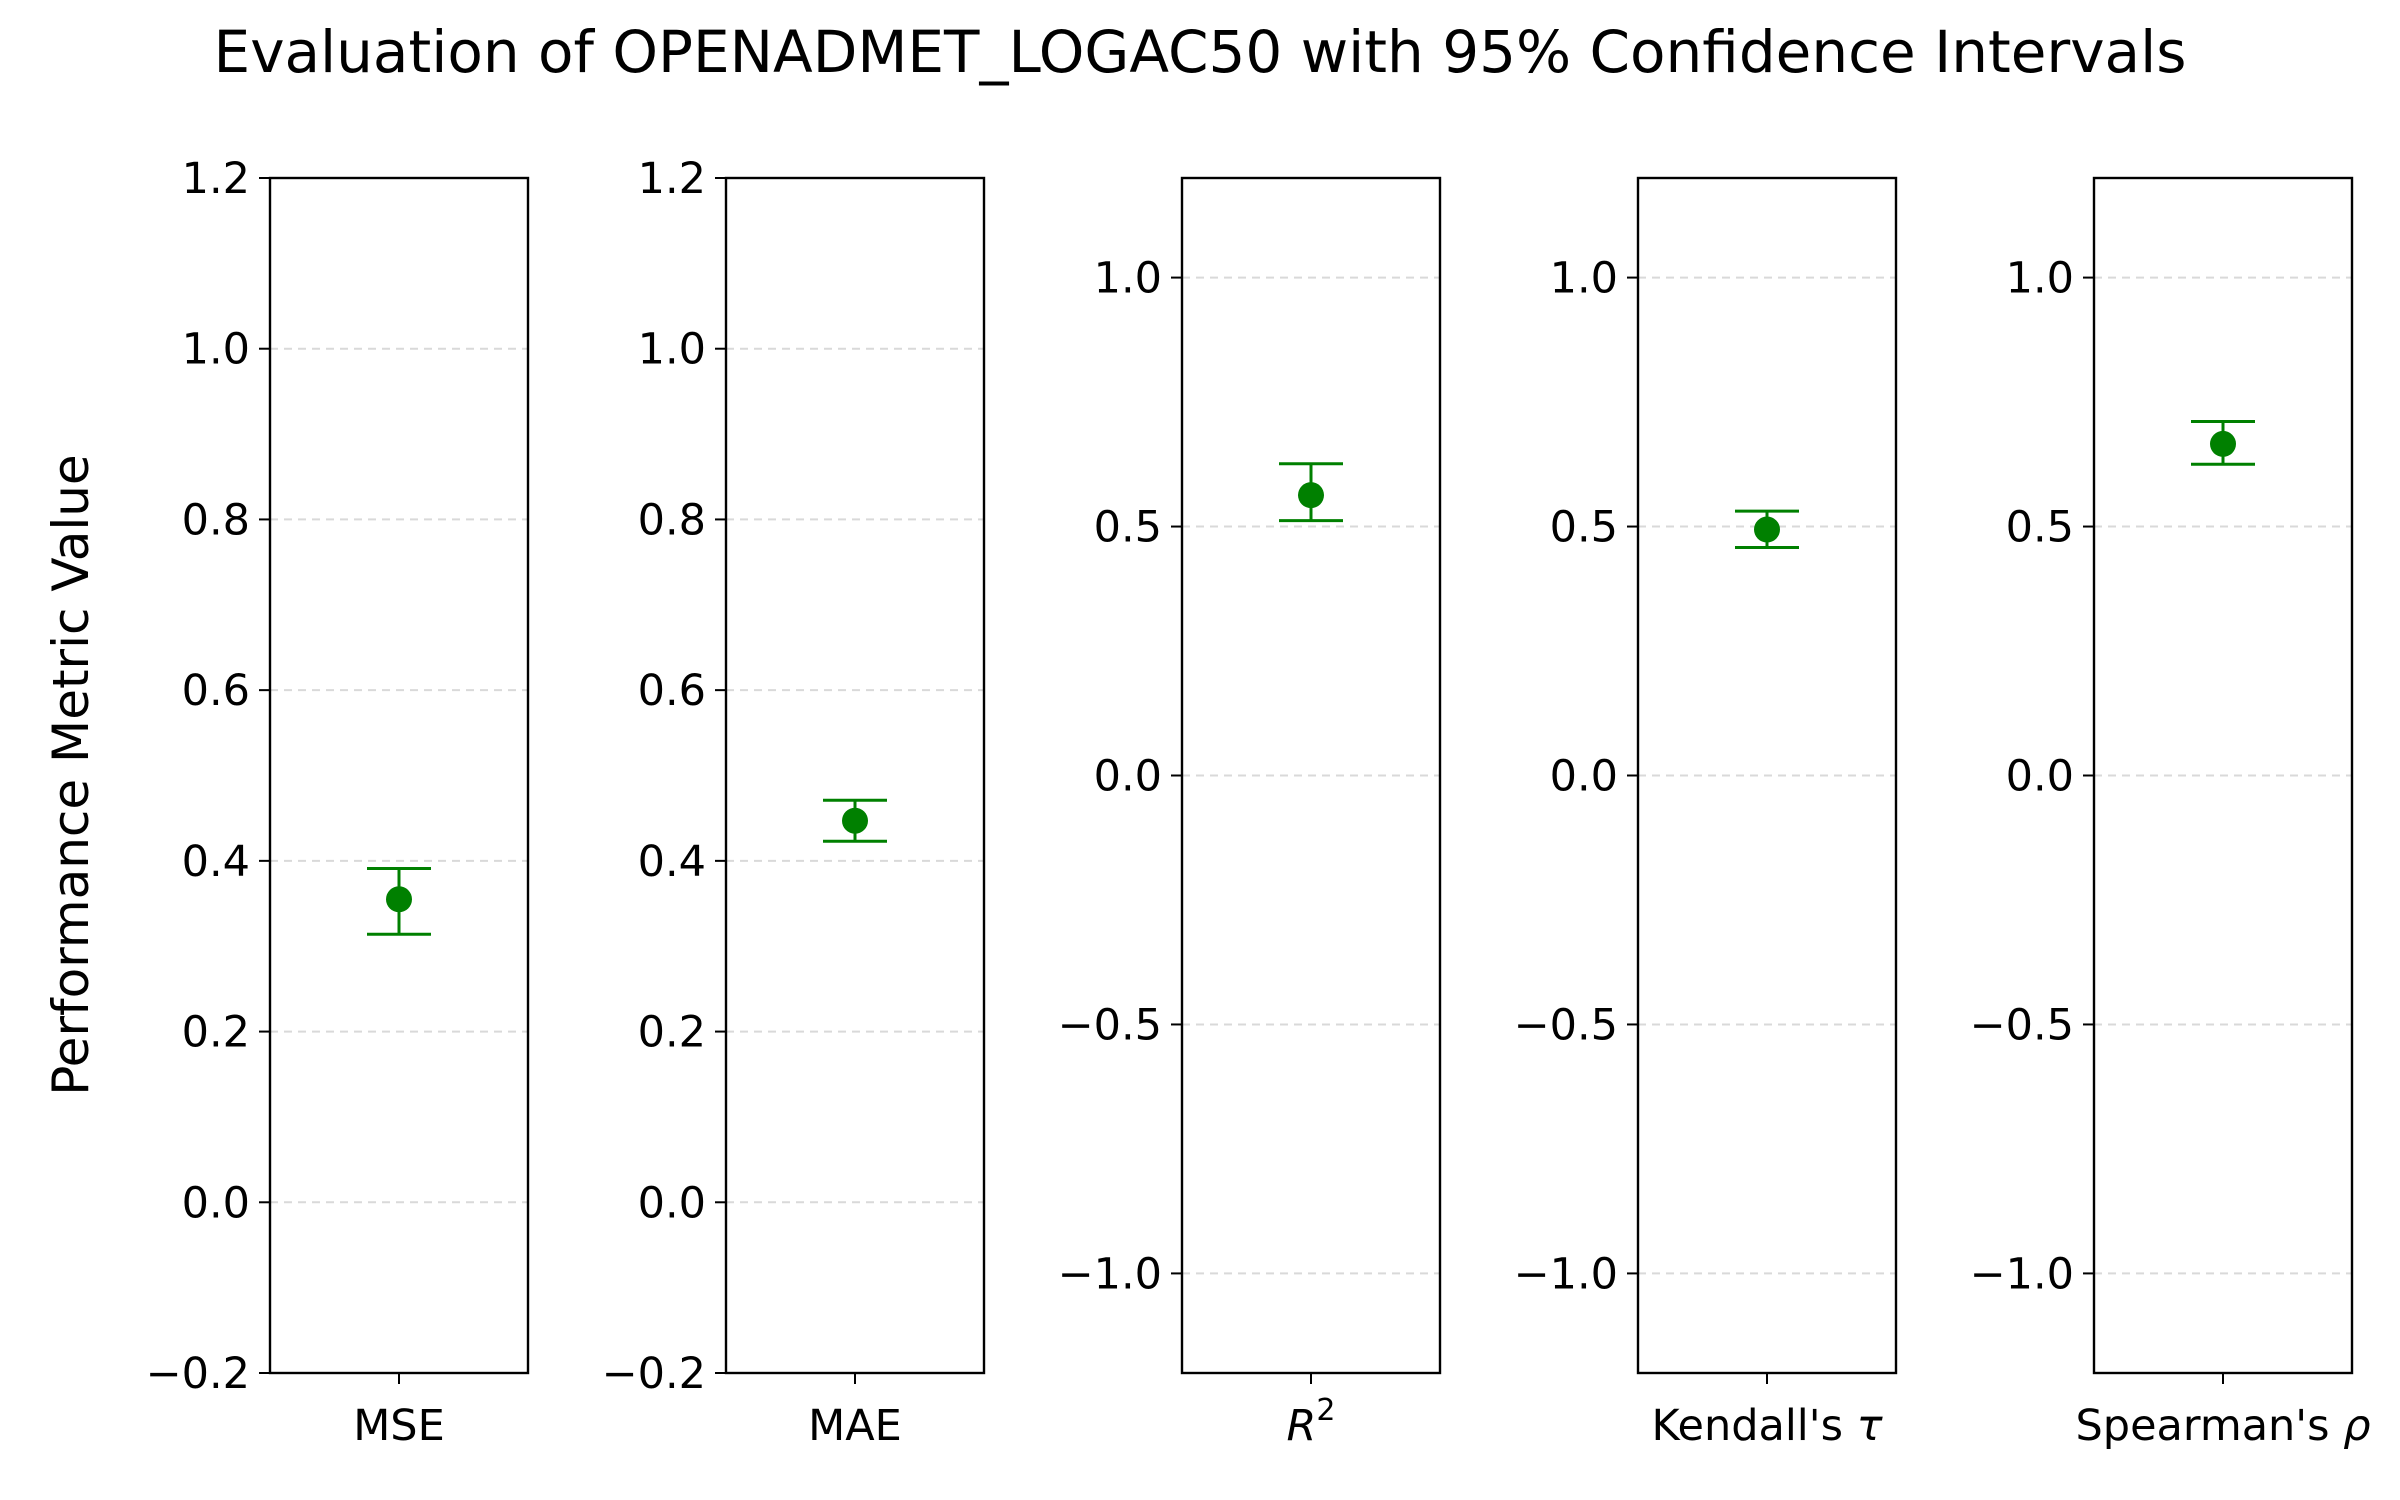  Describe the element at coordinates (1706, 813) in the screenshot. I see `panel-4: −1.0 −0.5 0.0 0.5 1.0 Kendall's τ` at that location.